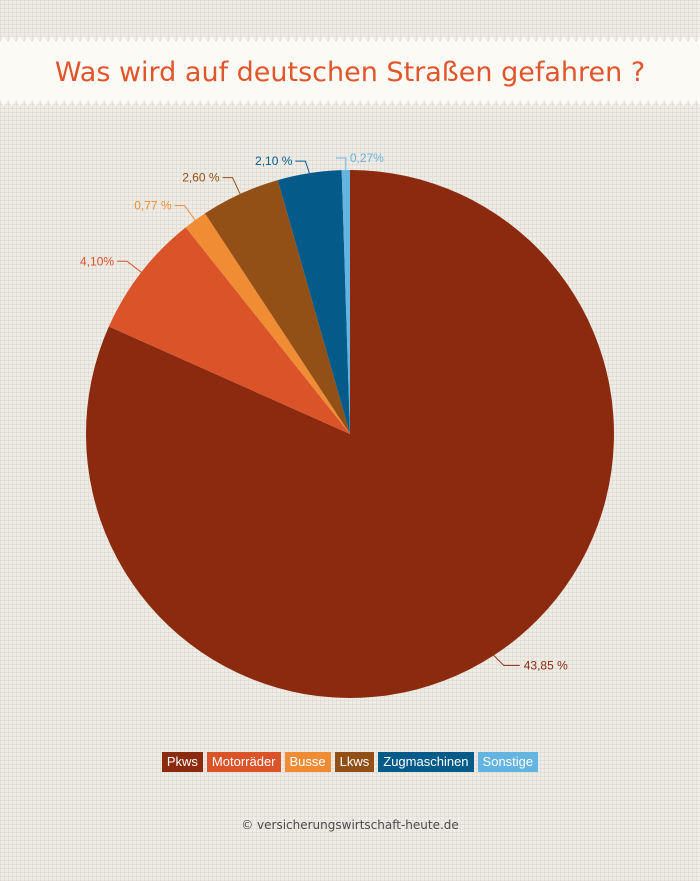  What do you see at coordinates (546, 665) in the screenshot?
I see `data-label-pkws: 43,85 %` at bounding box center [546, 665].